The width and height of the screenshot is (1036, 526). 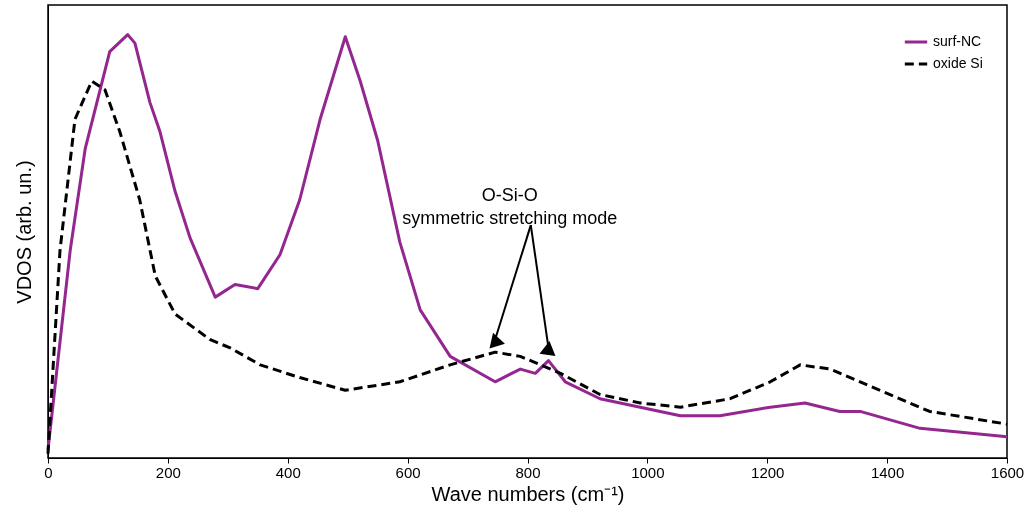 What do you see at coordinates (168, 472) in the screenshot?
I see `x-tick-label: 200` at bounding box center [168, 472].